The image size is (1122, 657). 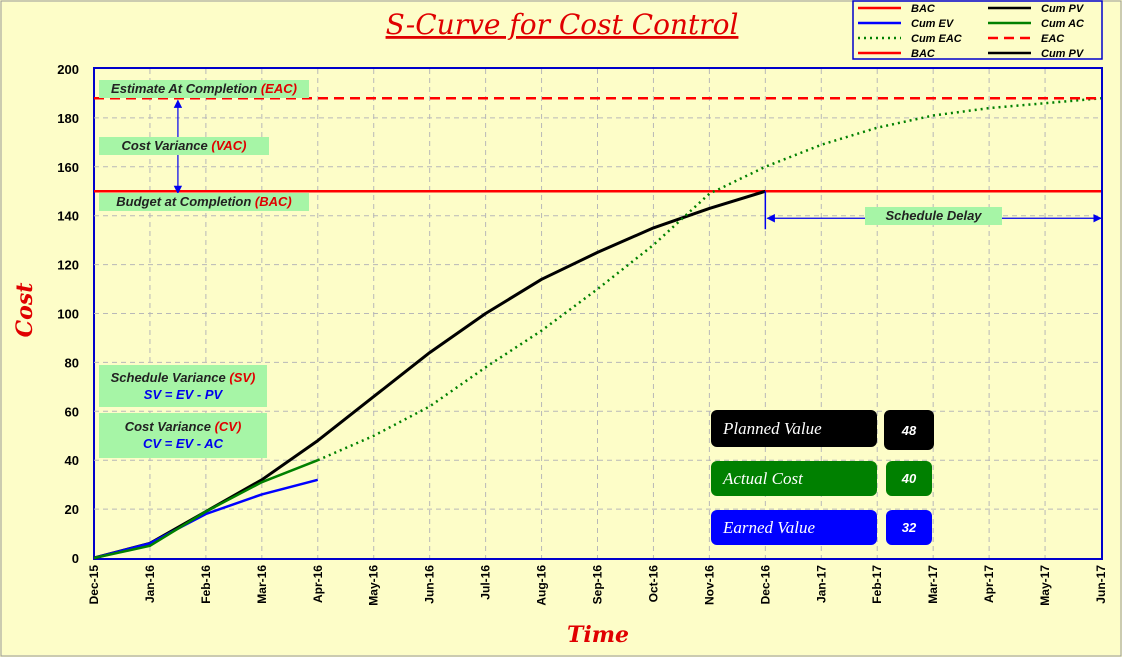 I want to click on x-tick-label-17: May-17, so click(x=1045, y=585).